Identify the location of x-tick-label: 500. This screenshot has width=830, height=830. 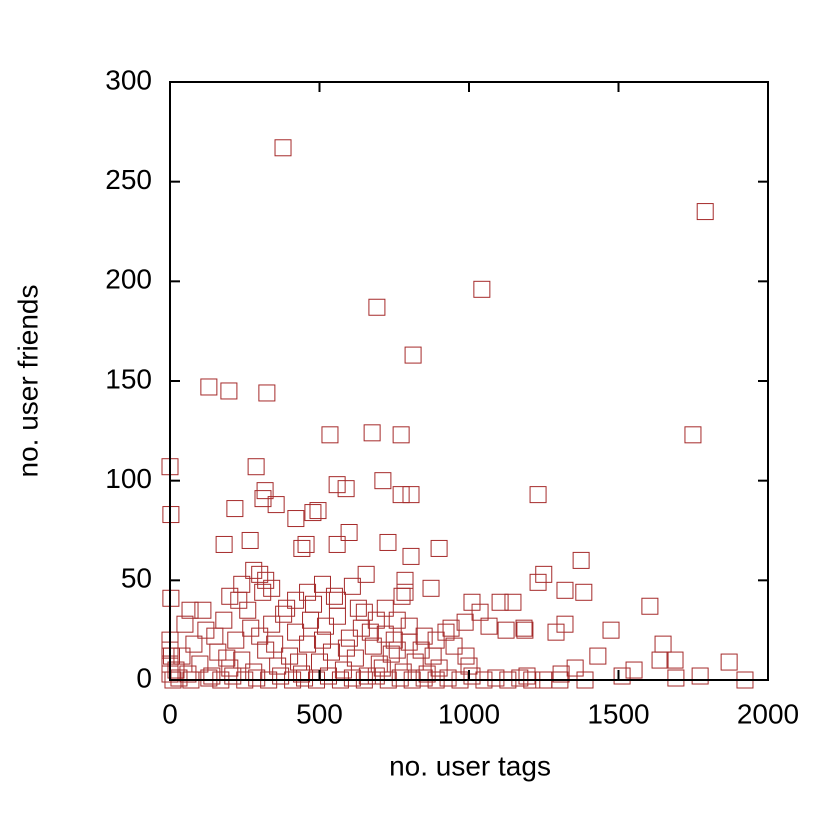
(319, 713).